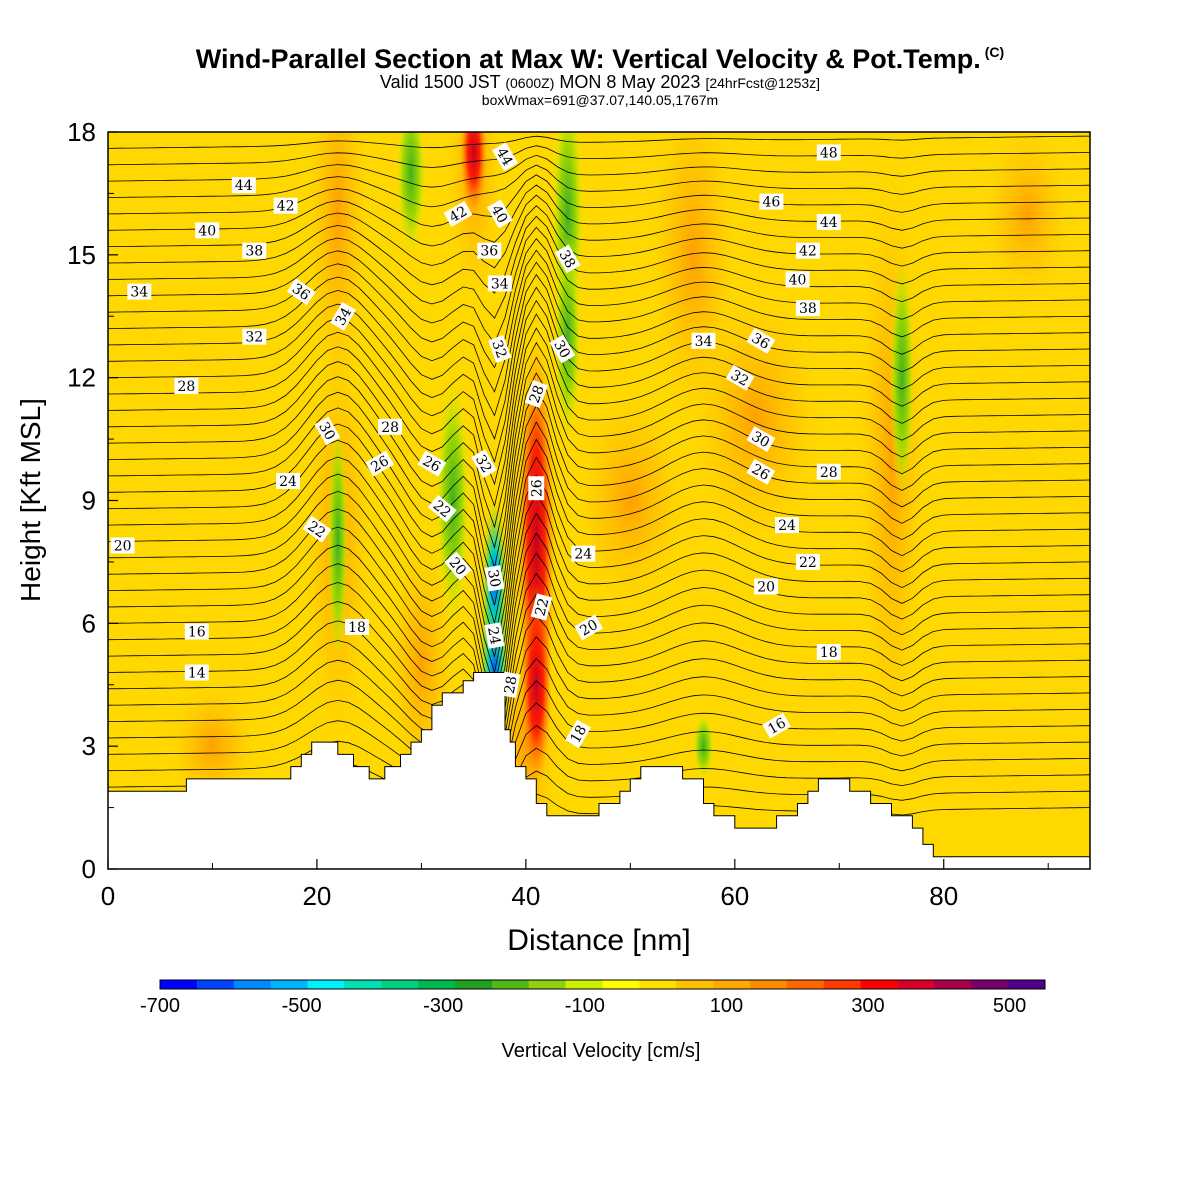 Image resolution: width=1200 pixels, height=1200 pixels. Describe the element at coordinates (828, 472) in the screenshot. I see `contour-label: 28` at that location.